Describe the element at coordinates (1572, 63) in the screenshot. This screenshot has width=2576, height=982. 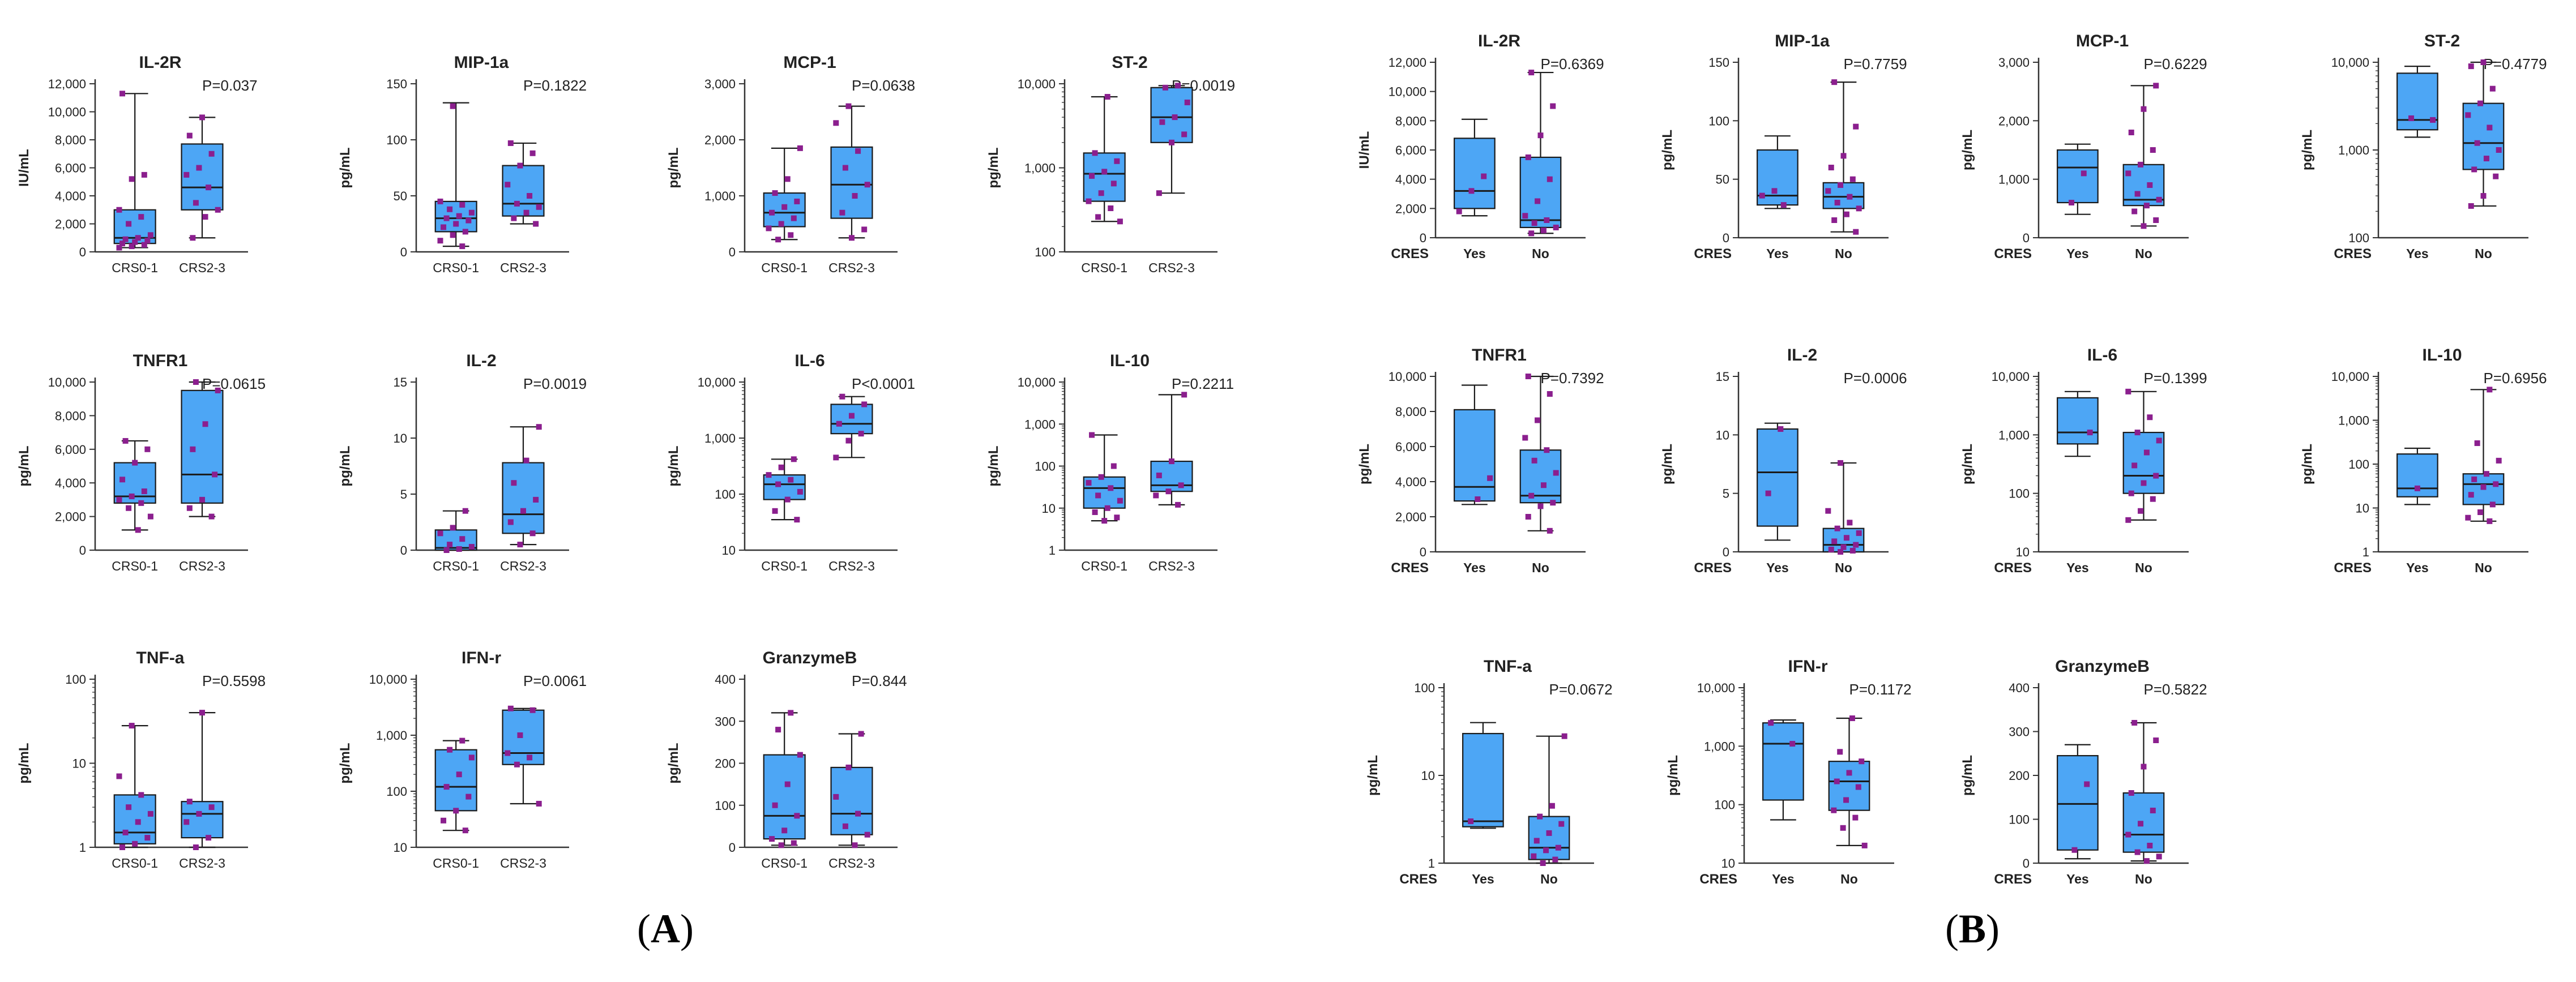
I see `p-value-label: P=0.6369` at that location.